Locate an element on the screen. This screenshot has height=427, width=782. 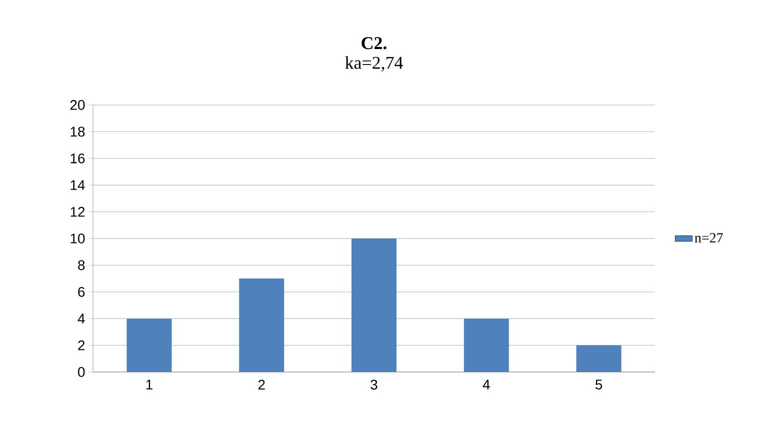
y-tick-label: 20 is located at coordinates (77, 105).